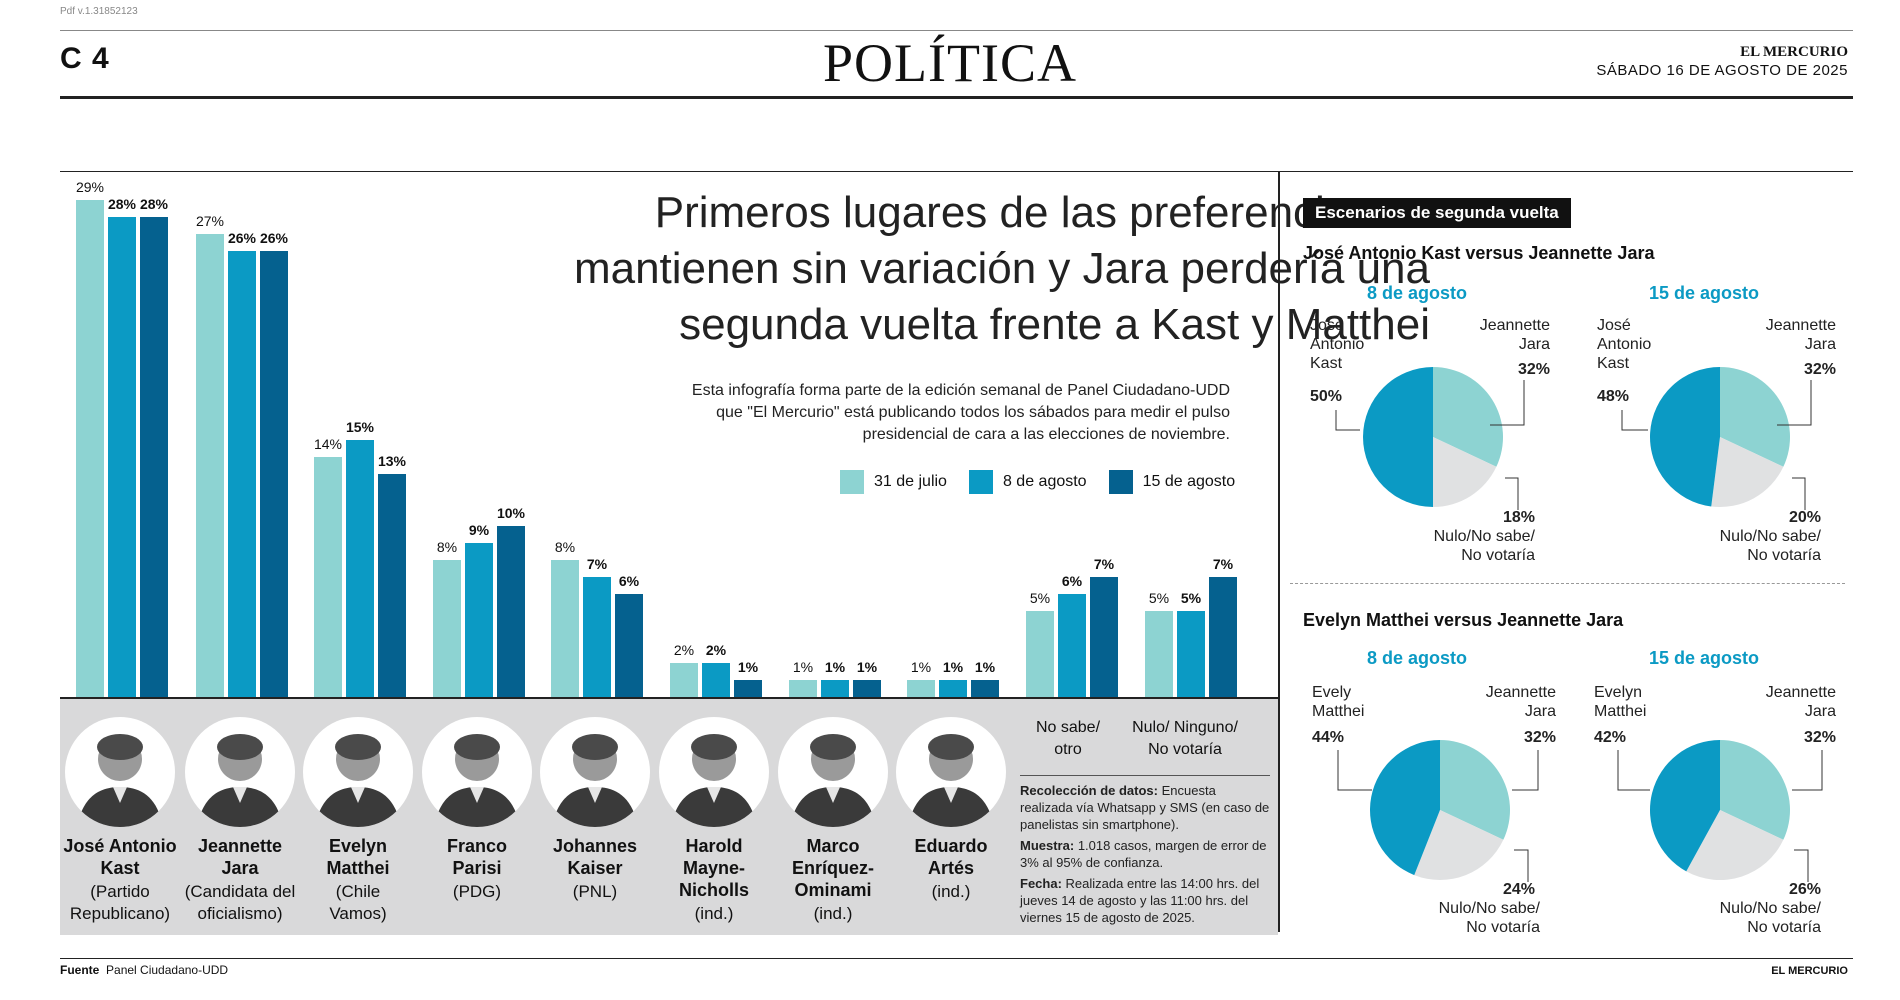 The image size is (1900, 1000). What do you see at coordinates (1804, 889) in the screenshot?
I see `pie-value-nulo: 26%` at bounding box center [1804, 889].